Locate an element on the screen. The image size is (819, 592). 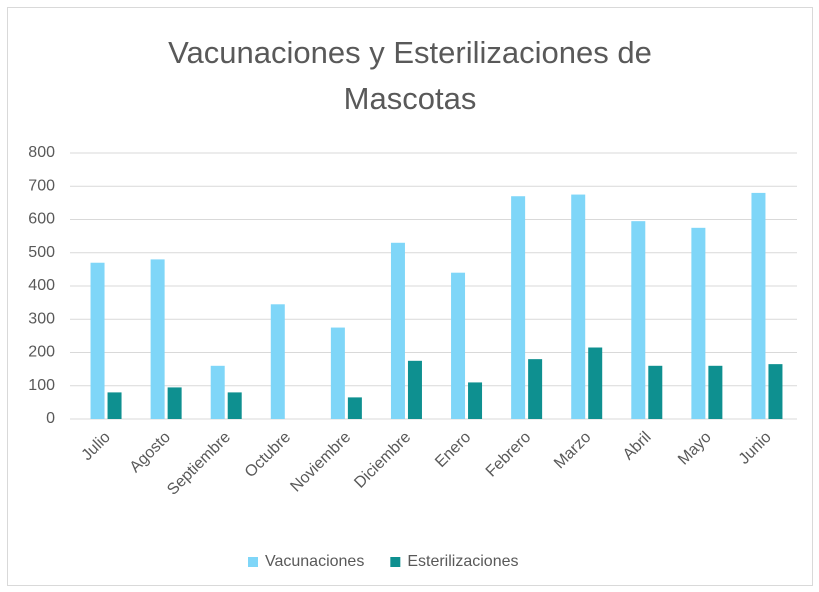
y-tick-label: 200 is located at coordinates (41, 352).